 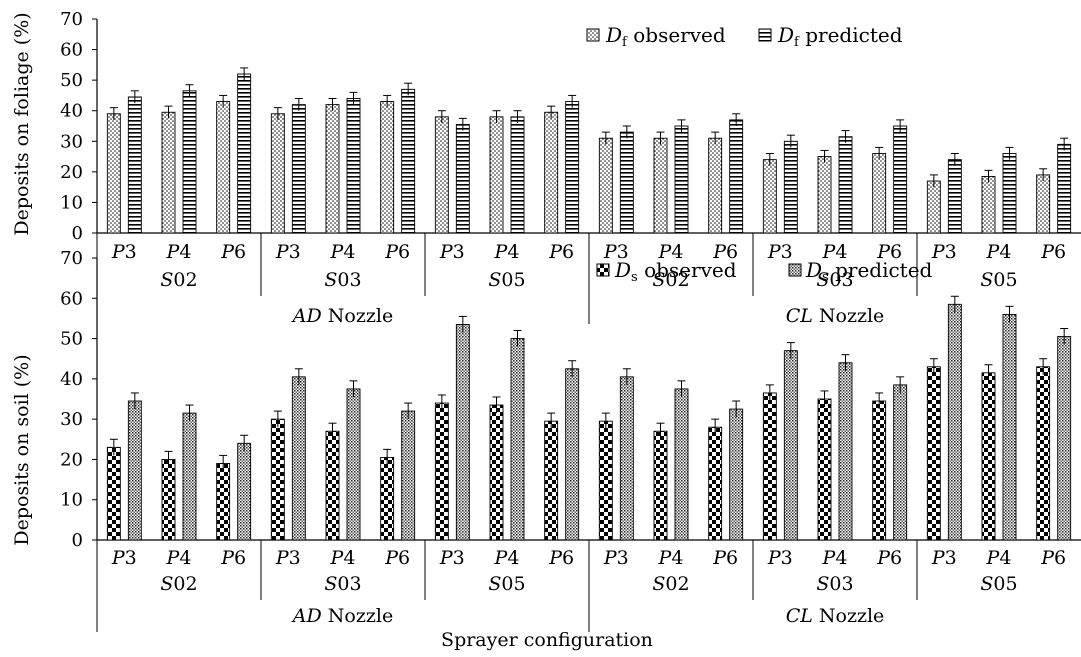 I want to click on legend-subscript-soil-predicted: s, so click(x=825, y=277).